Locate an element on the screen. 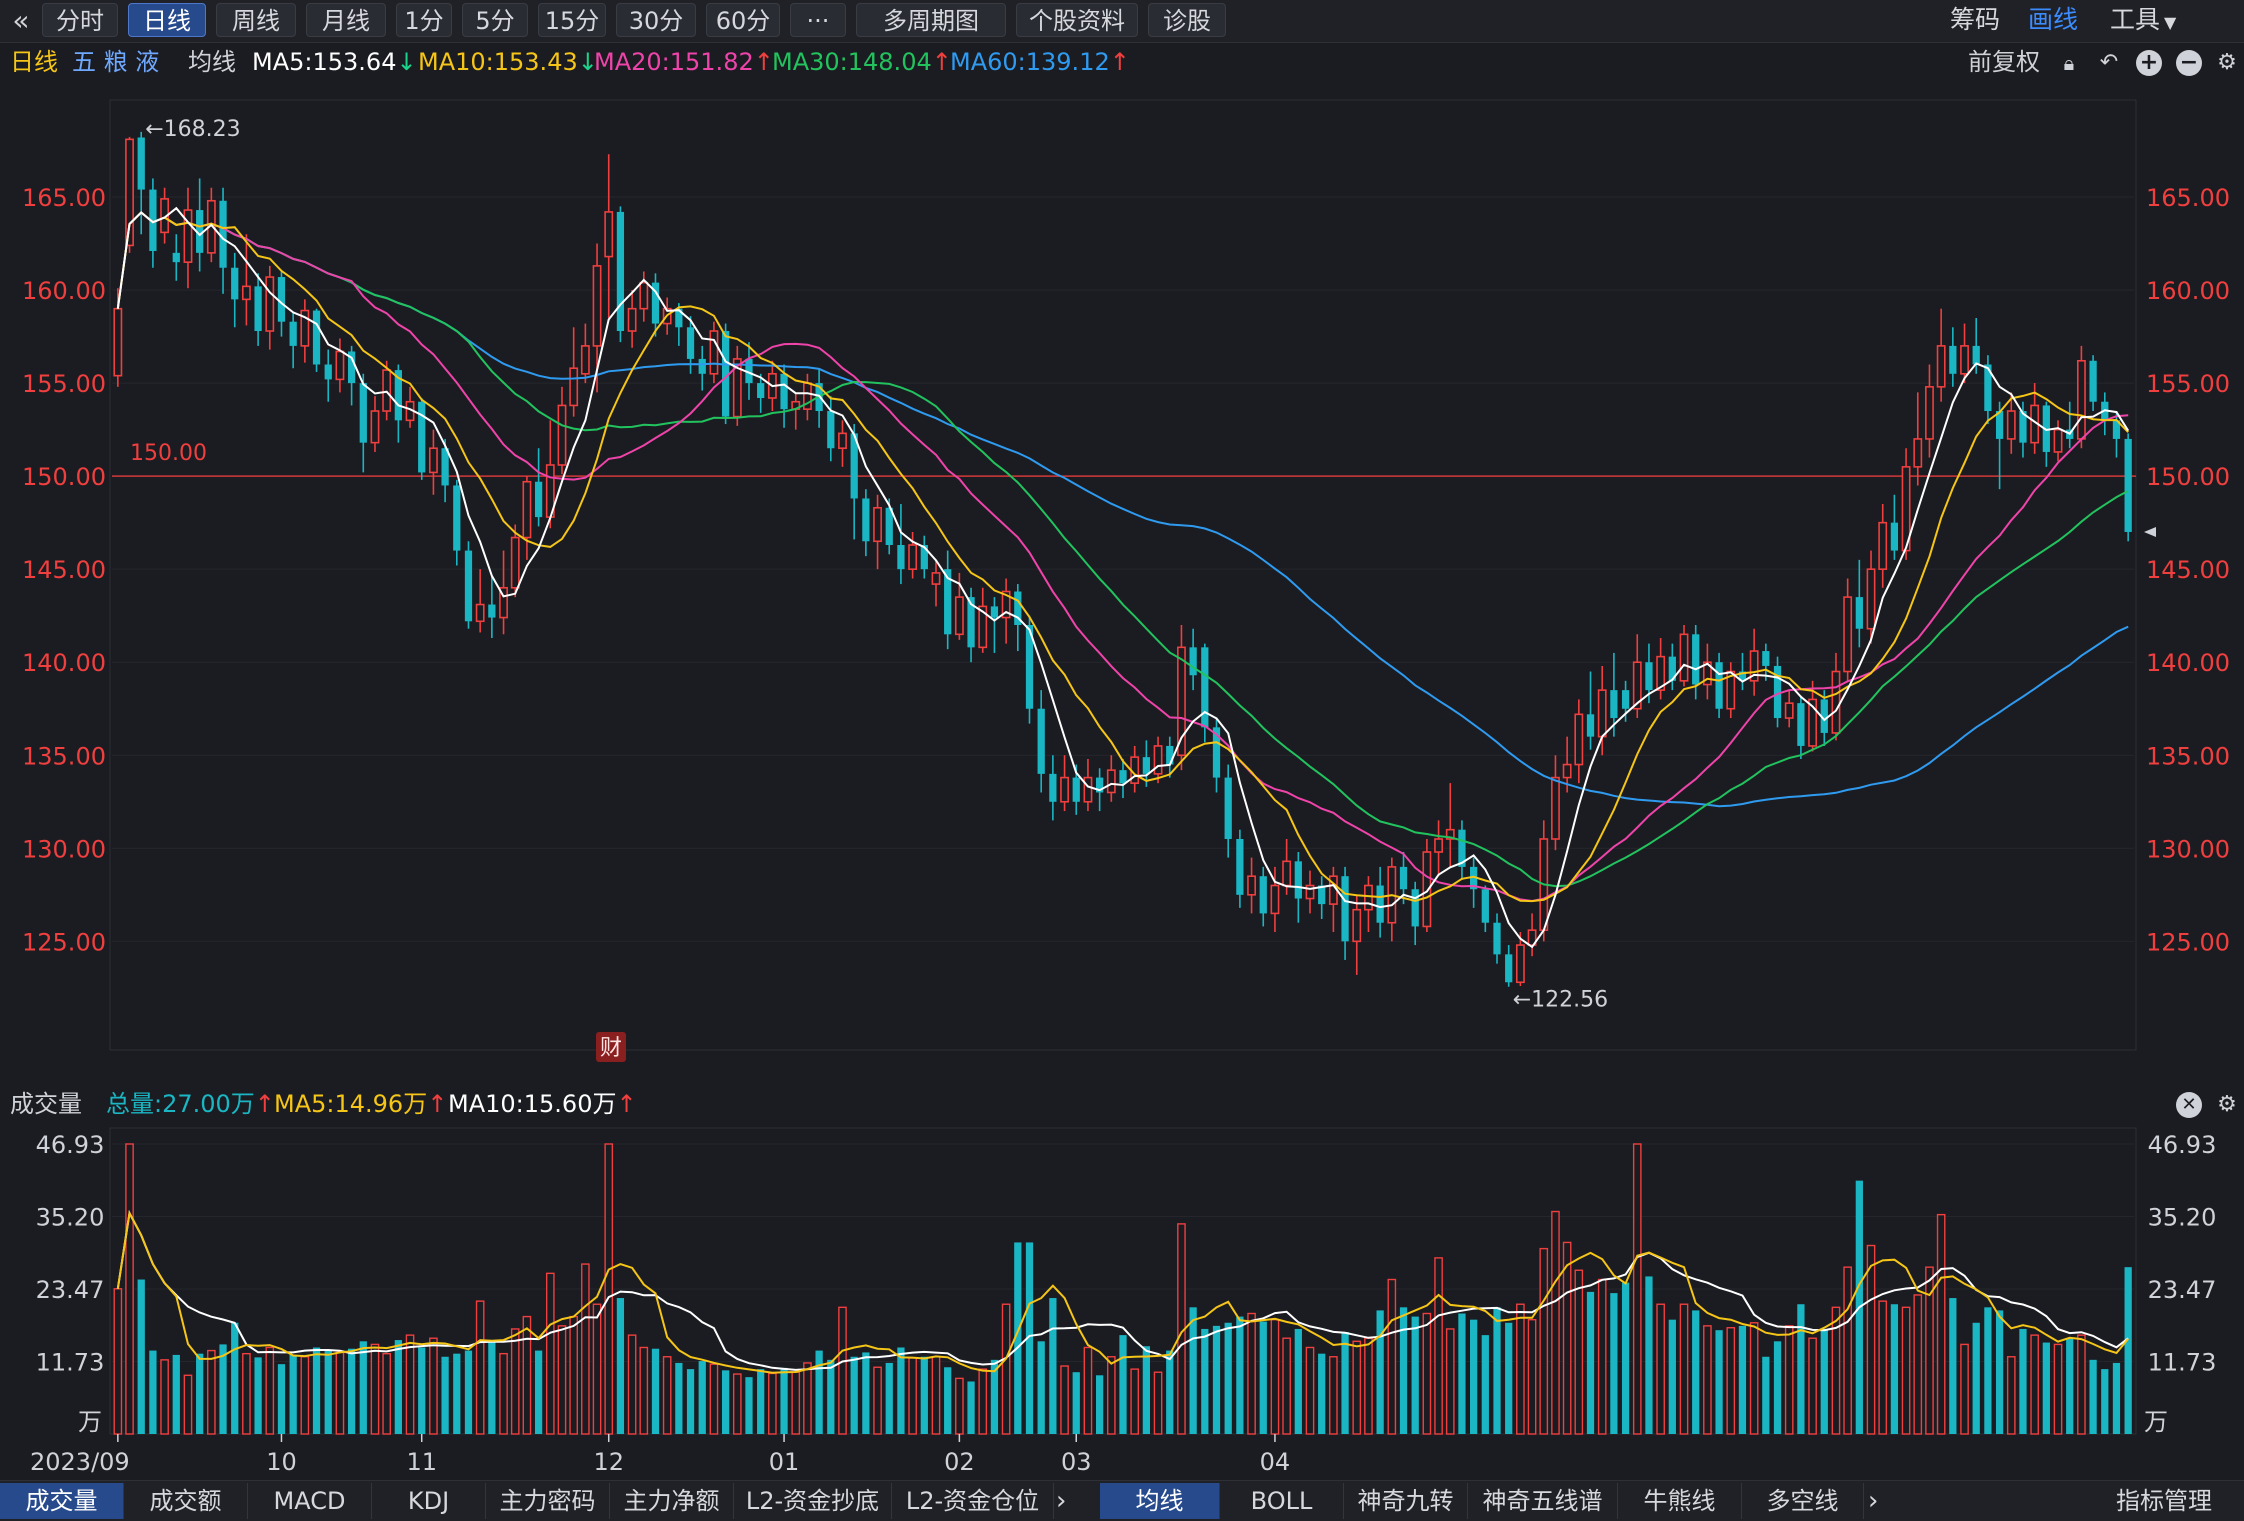  lock-icon: 🔒︎ is located at coordinates (2069, 63).